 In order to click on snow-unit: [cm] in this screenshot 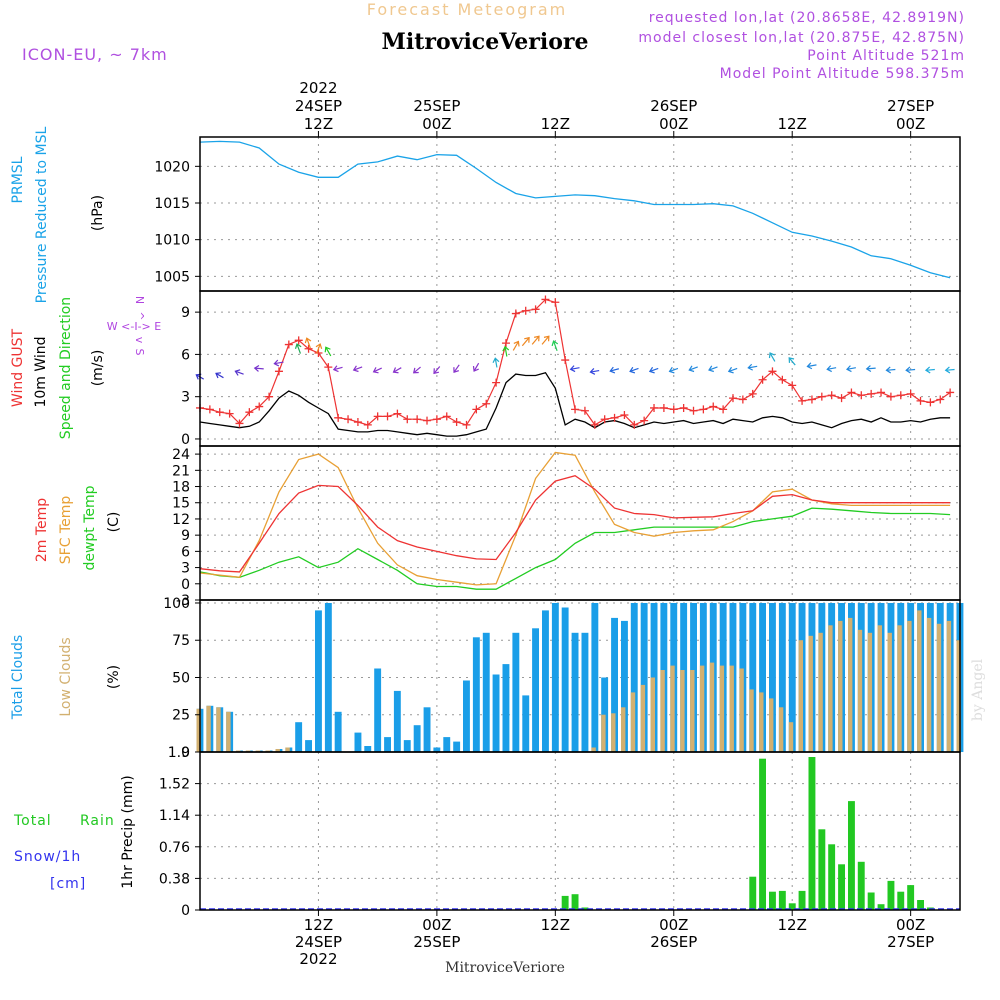, I will do `click(68, 884)`.